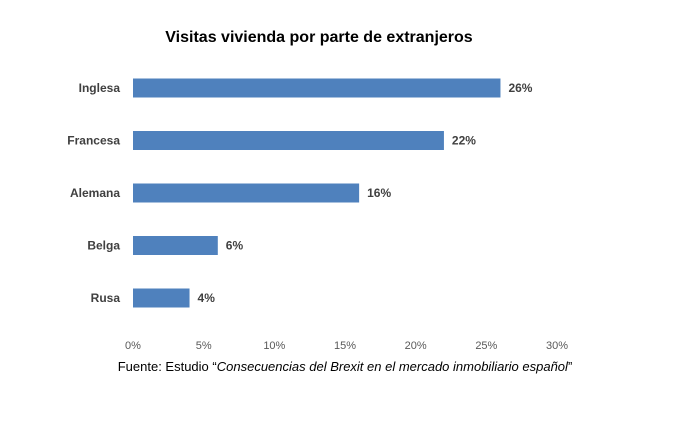 The height and width of the screenshot is (423, 690). I want to click on category-labels: Inglesa Francesa Alemana Belga Rusa, so click(93, 193).